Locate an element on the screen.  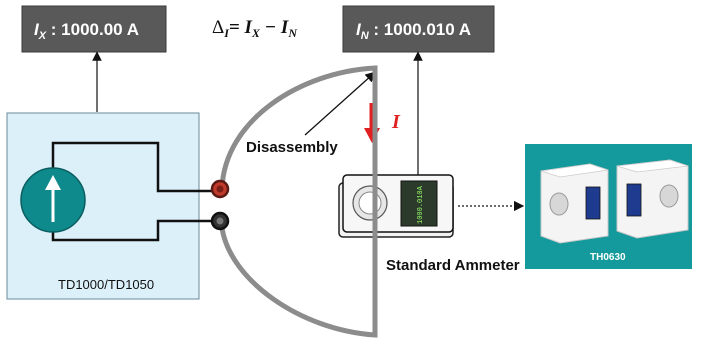
red-terminal-core is located at coordinates (220, 189).